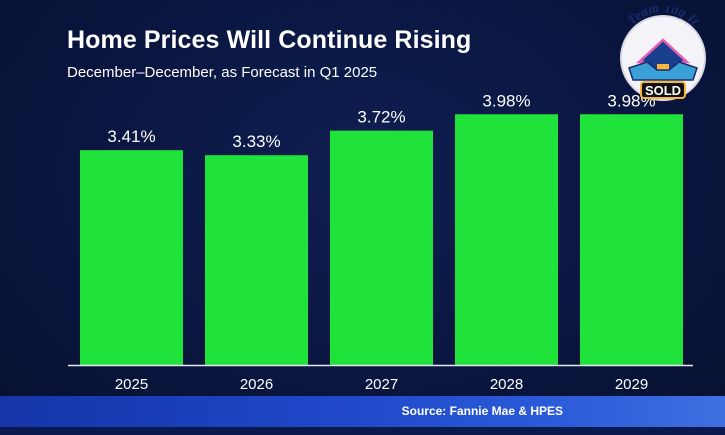 This screenshot has width=725, height=435. What do you see at coordinates (381, 117) in the screenshot?
I see `data-label-2027: 3.72%` at bounding box center [381, 117].